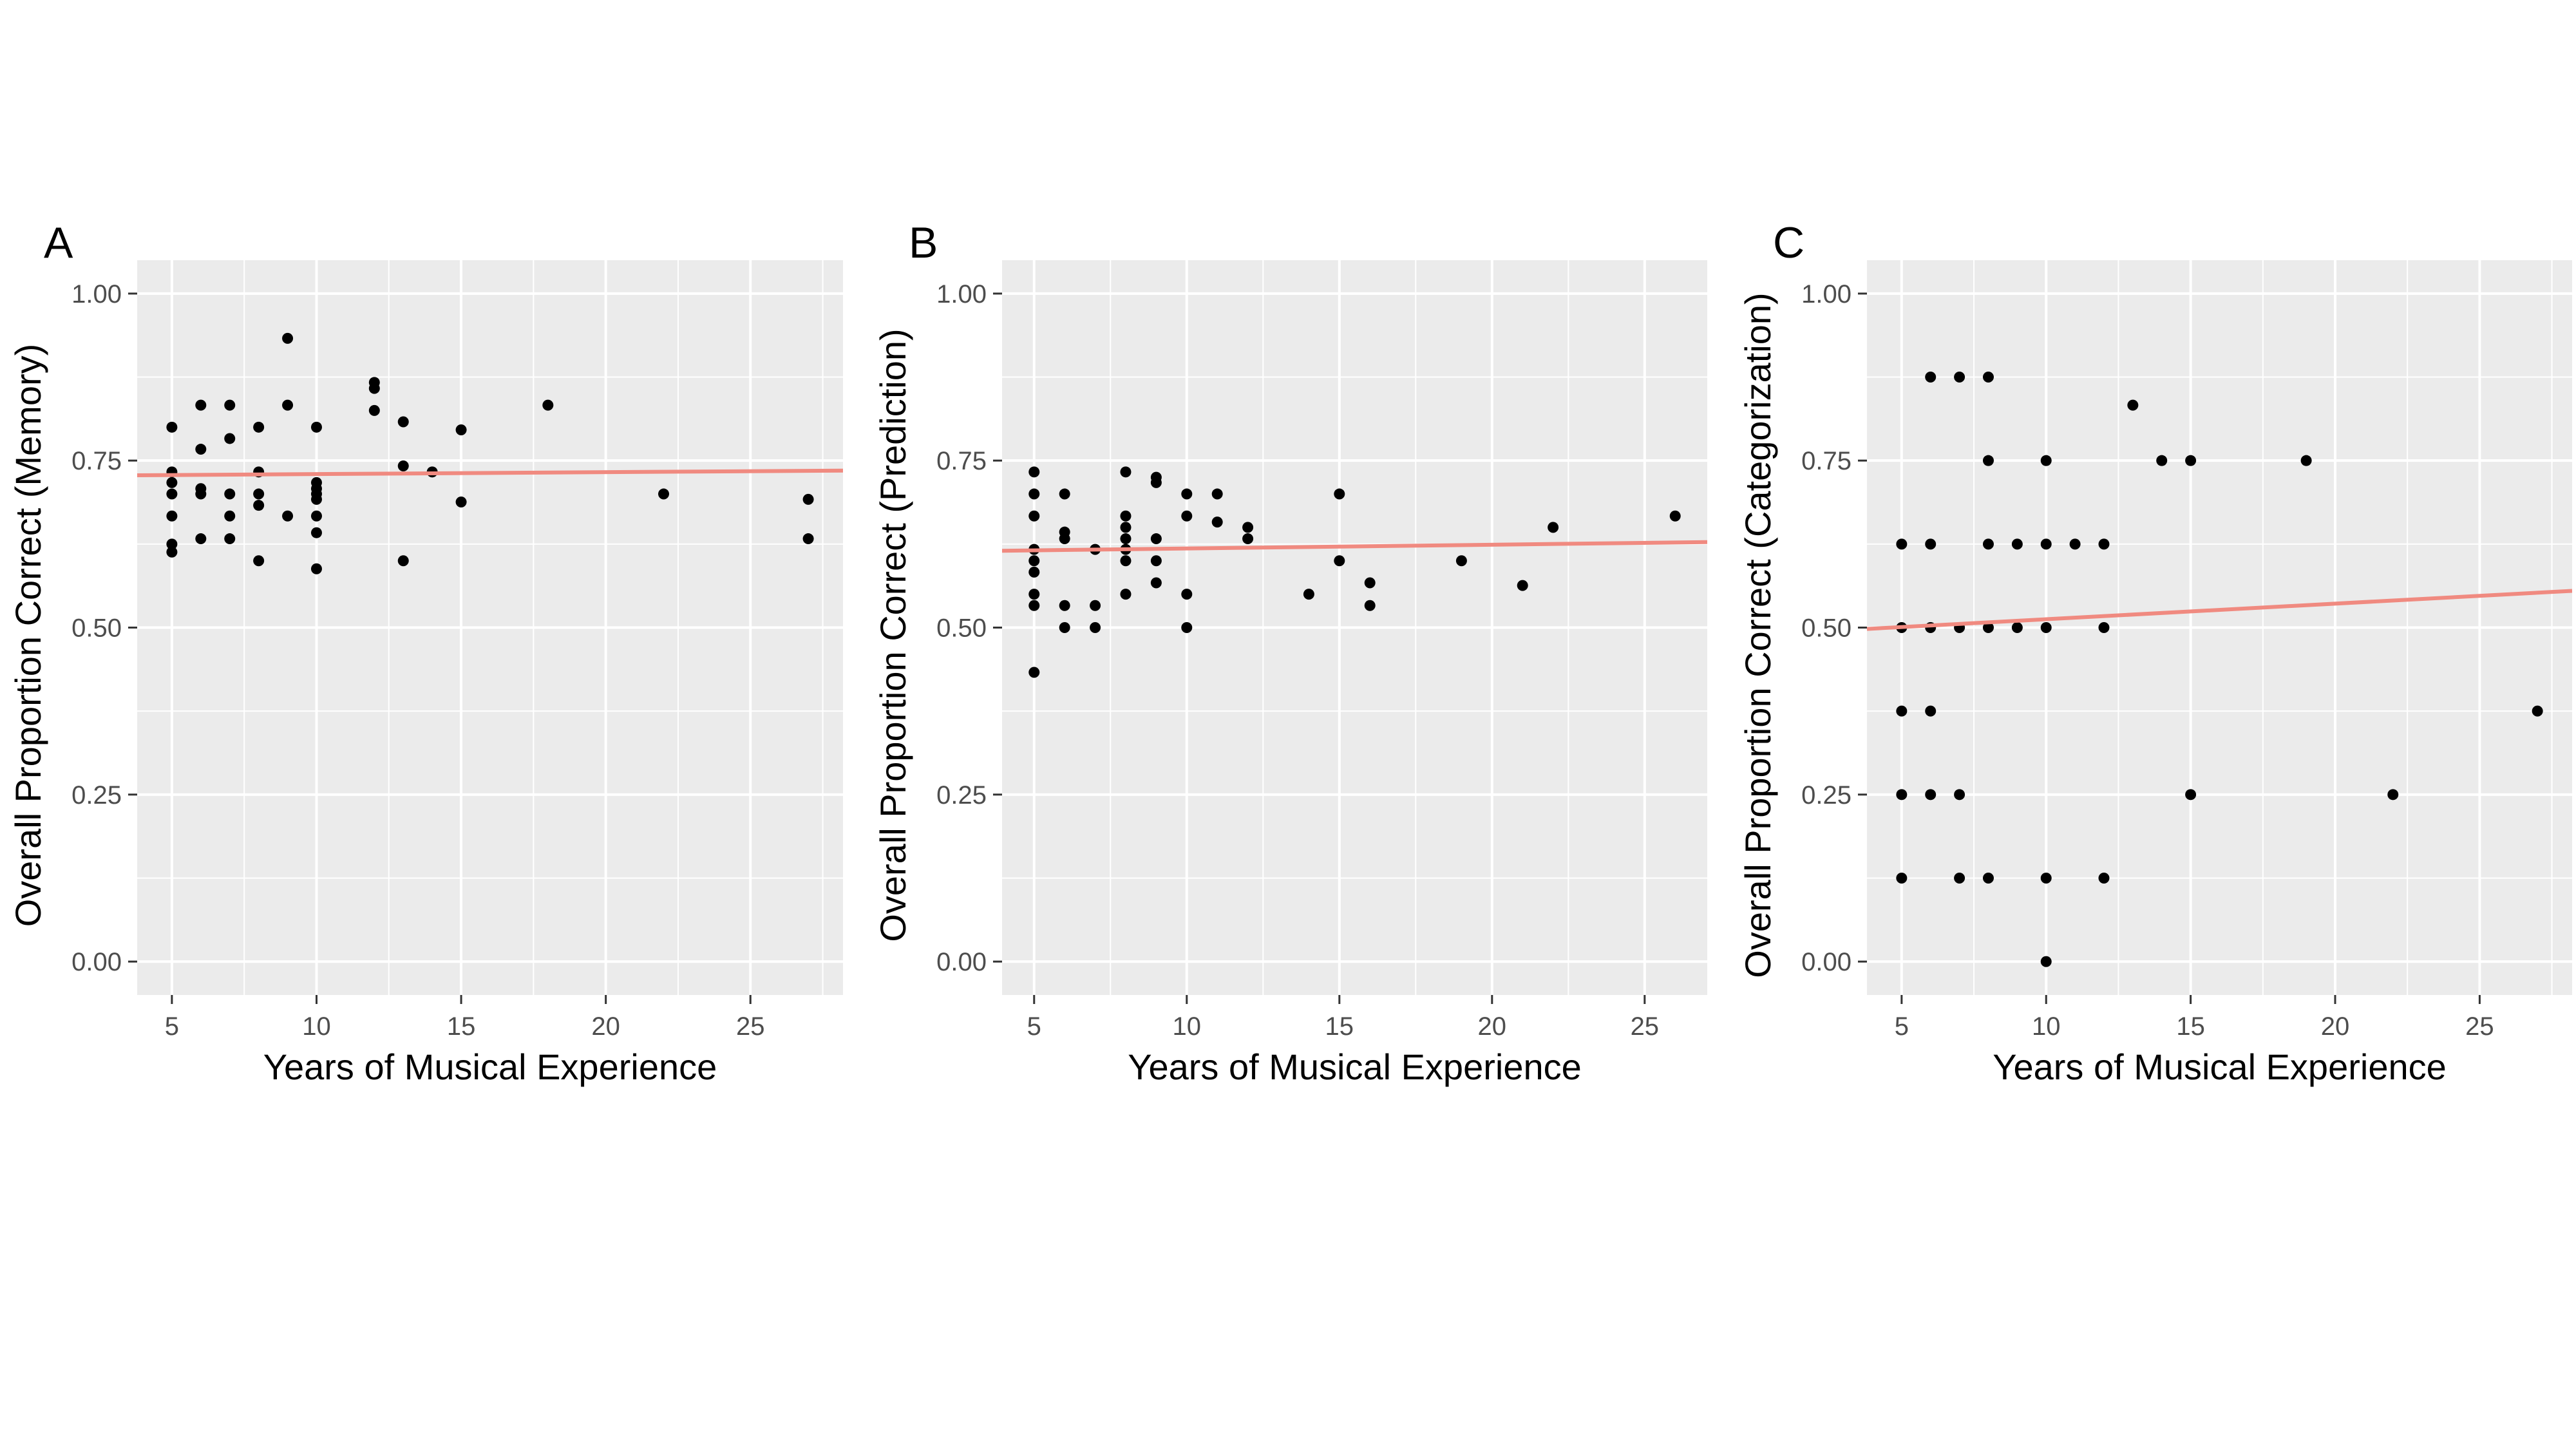 The width and height of the screenshot is (2576, 1449). What do you see at coordinates (1034, 1027) in the screenshot?
I see `panel-b-x-tick-label: 5` at bounding box center [1034, 1027].